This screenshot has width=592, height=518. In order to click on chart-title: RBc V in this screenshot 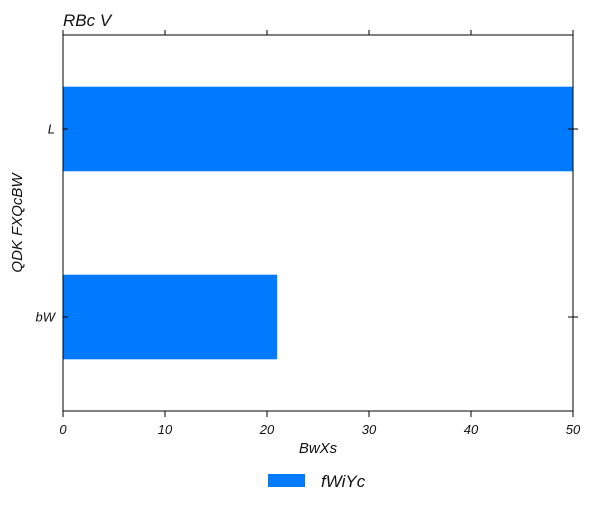, I will do `click(88, 20)`.